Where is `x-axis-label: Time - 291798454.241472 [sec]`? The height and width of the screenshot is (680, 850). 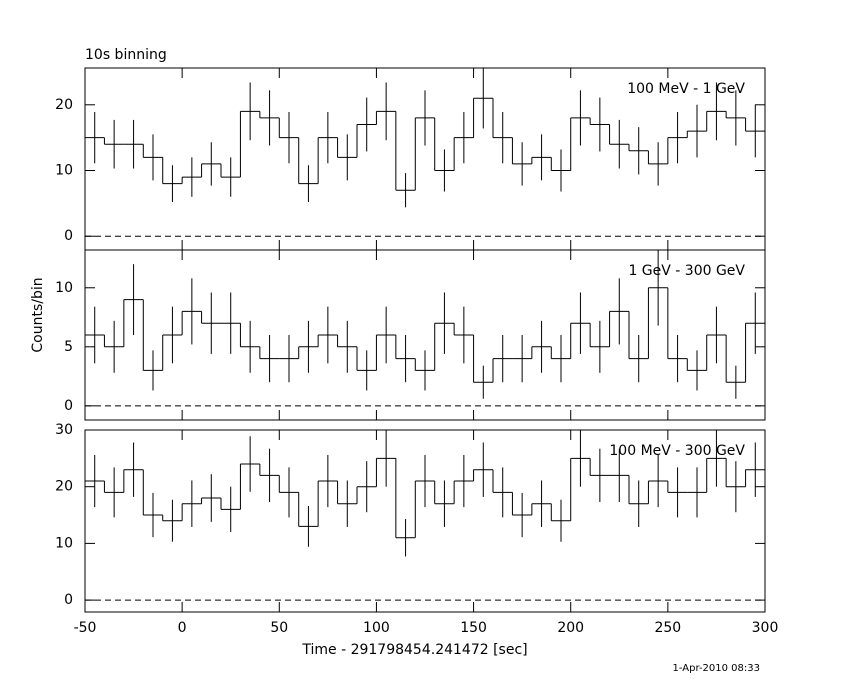 x-axis-label: Time - 291798454.241472 [sec] is located at coordinates (414, 650).